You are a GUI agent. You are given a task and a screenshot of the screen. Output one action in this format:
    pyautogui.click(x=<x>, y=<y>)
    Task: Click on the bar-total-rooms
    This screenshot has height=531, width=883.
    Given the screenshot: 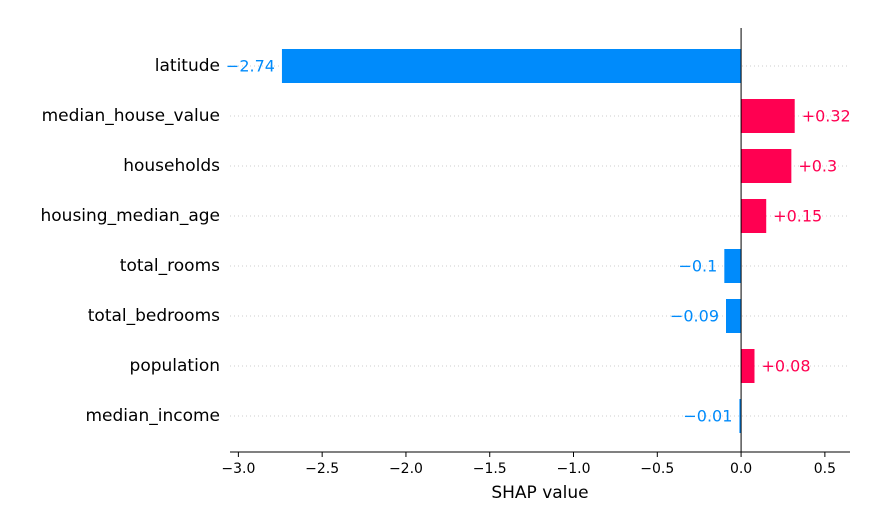 What is the action you would take?
    pyautogui.click(x=733, y=266)
    